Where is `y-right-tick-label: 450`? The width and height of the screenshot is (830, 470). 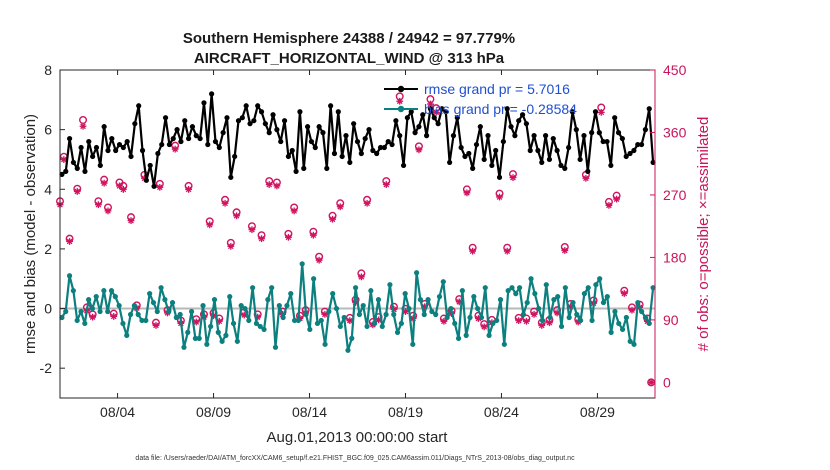 y-right-tick-label: 450 is located at coordinates (675, 70).